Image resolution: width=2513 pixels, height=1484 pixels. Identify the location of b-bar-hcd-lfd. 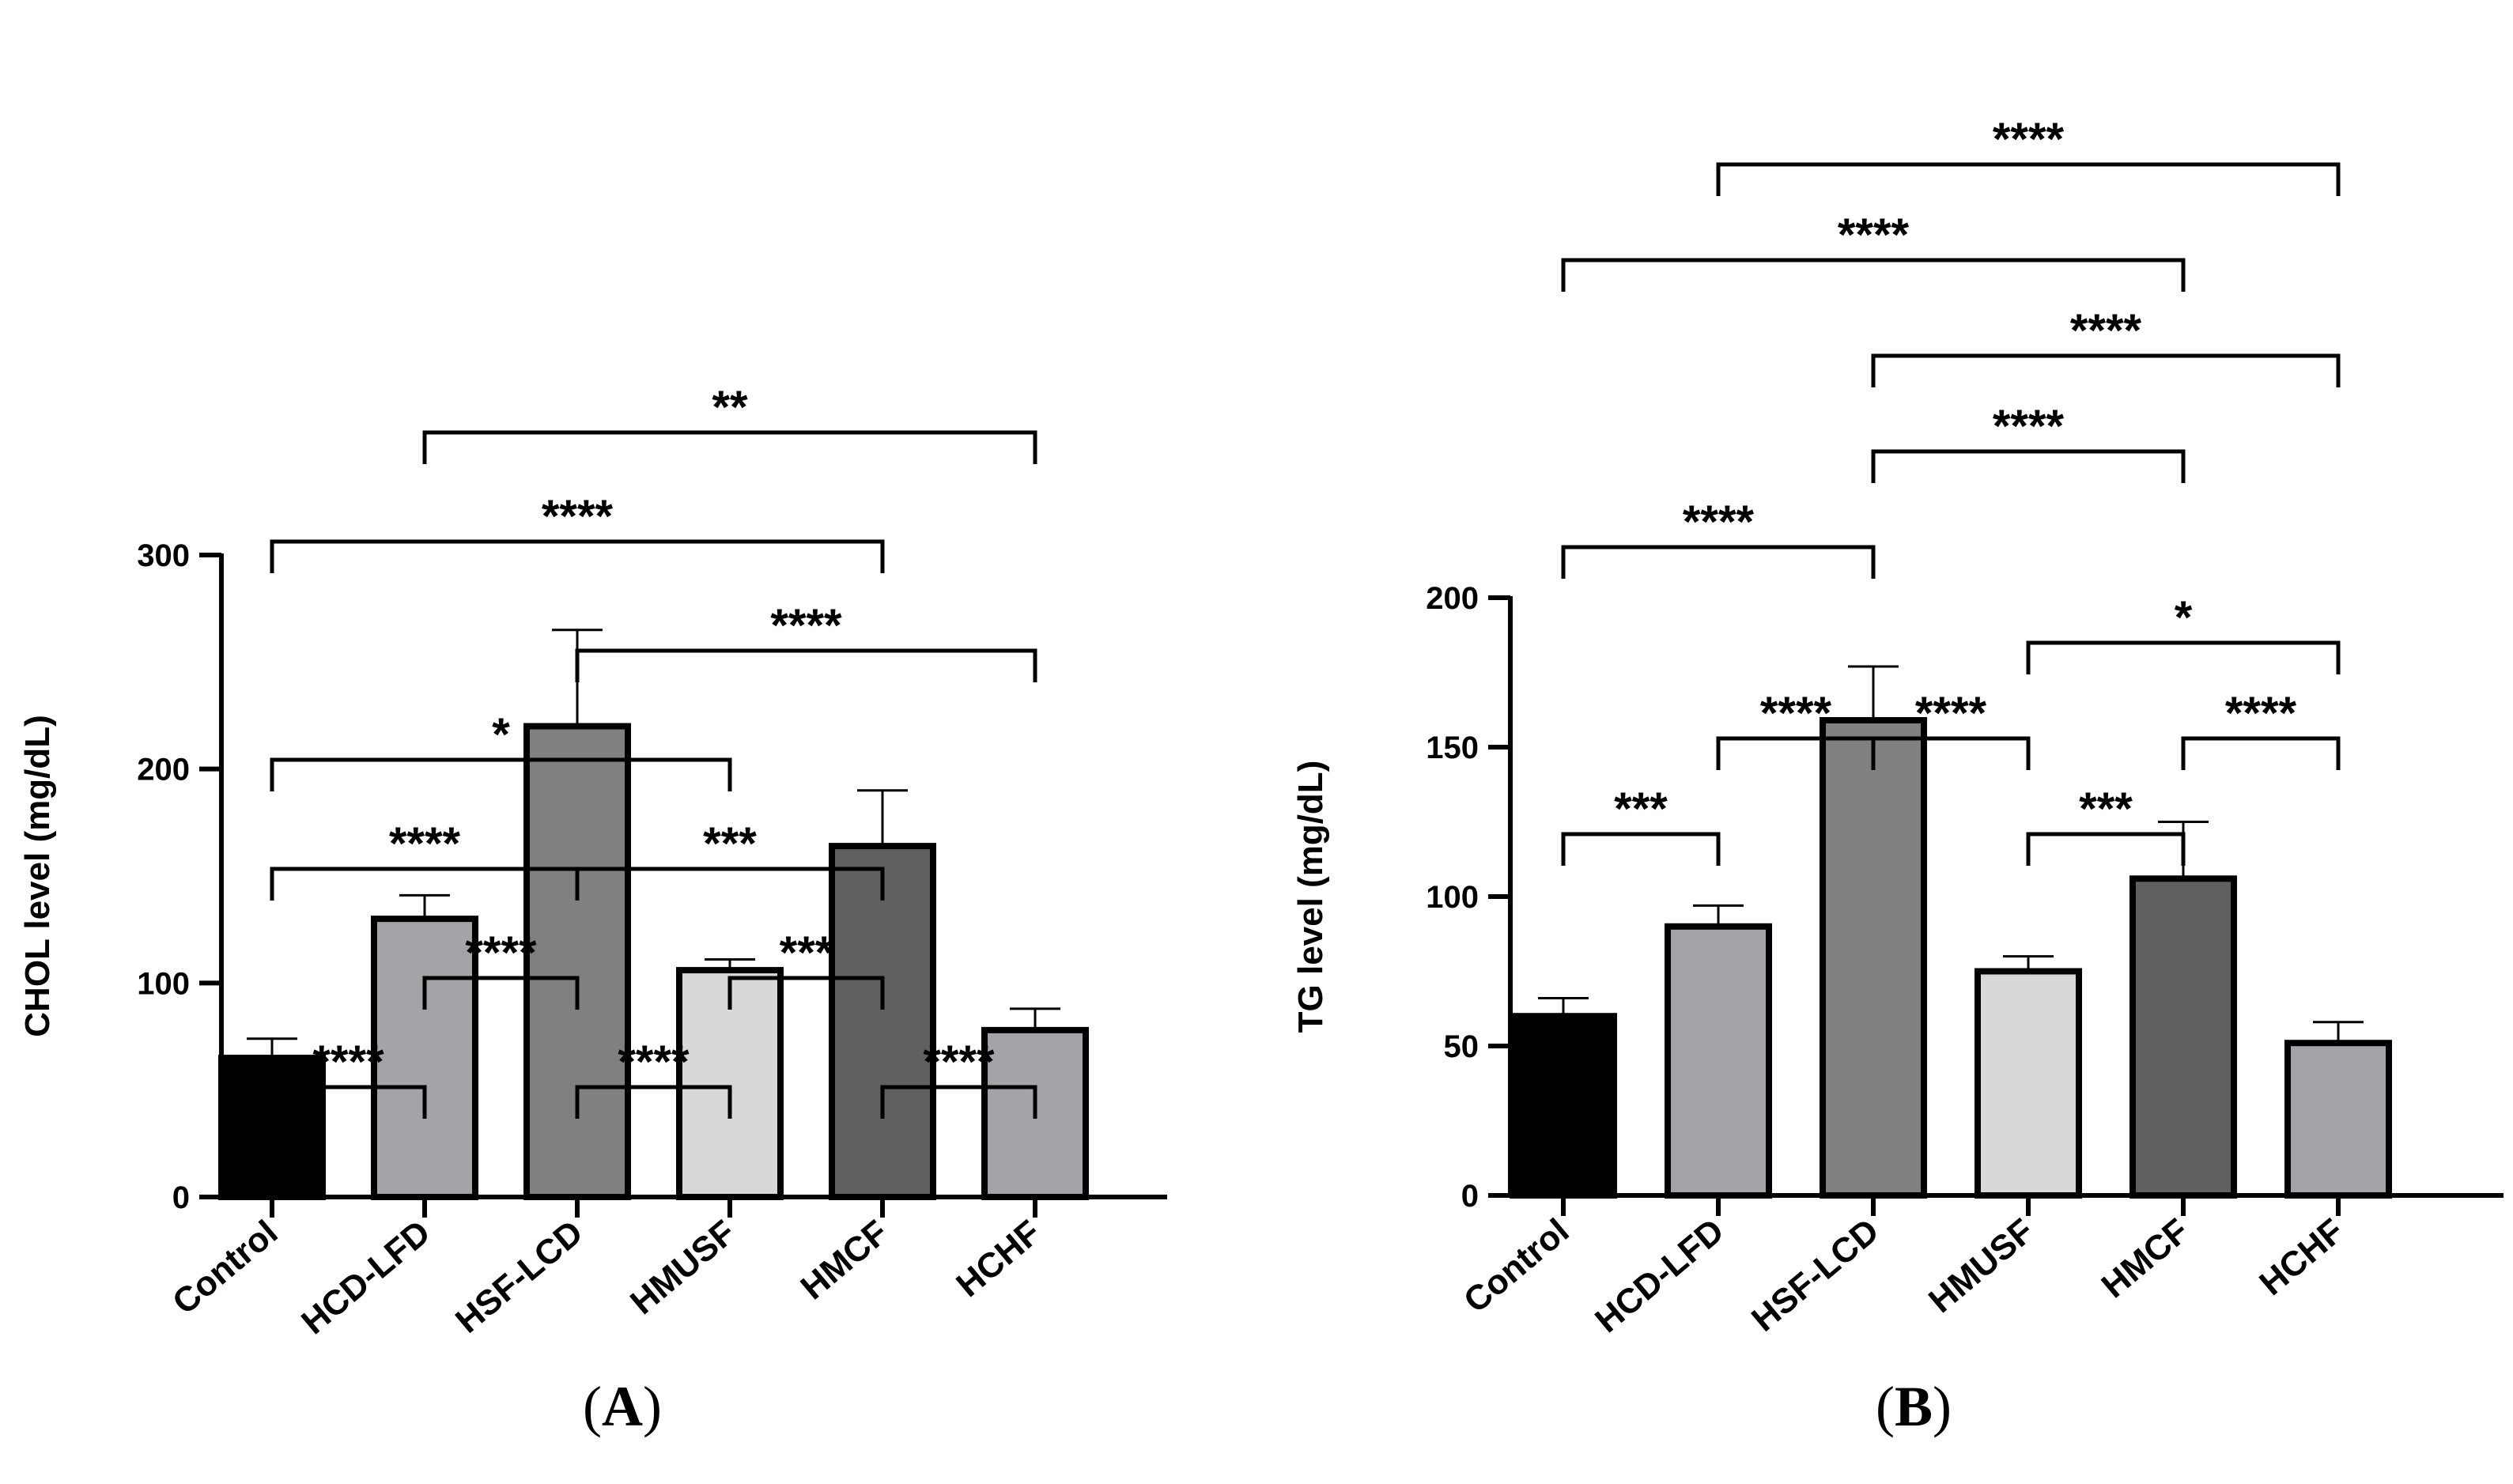
(1718, 1061).